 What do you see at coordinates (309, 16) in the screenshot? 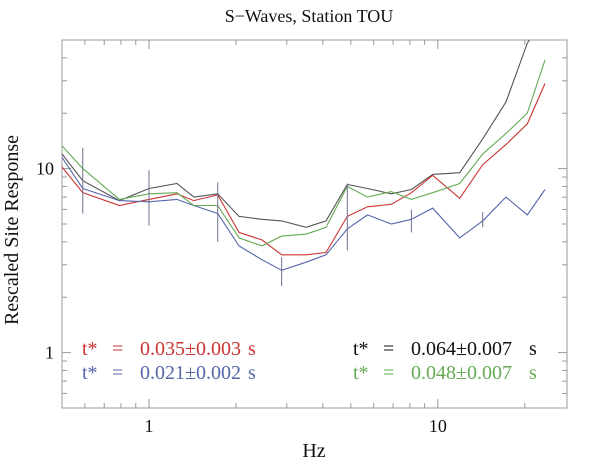
I see `chart-title: S−Waves, Station TOU` at bounding box center [309, 16].